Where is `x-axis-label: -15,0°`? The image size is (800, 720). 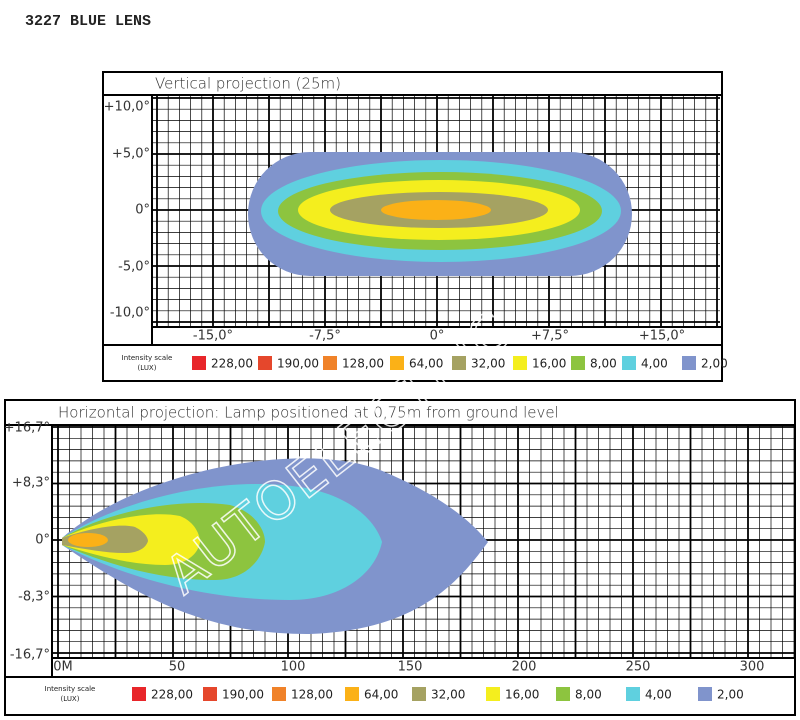
x-axis-label: -15,0° is located at coordinates (213, 336).